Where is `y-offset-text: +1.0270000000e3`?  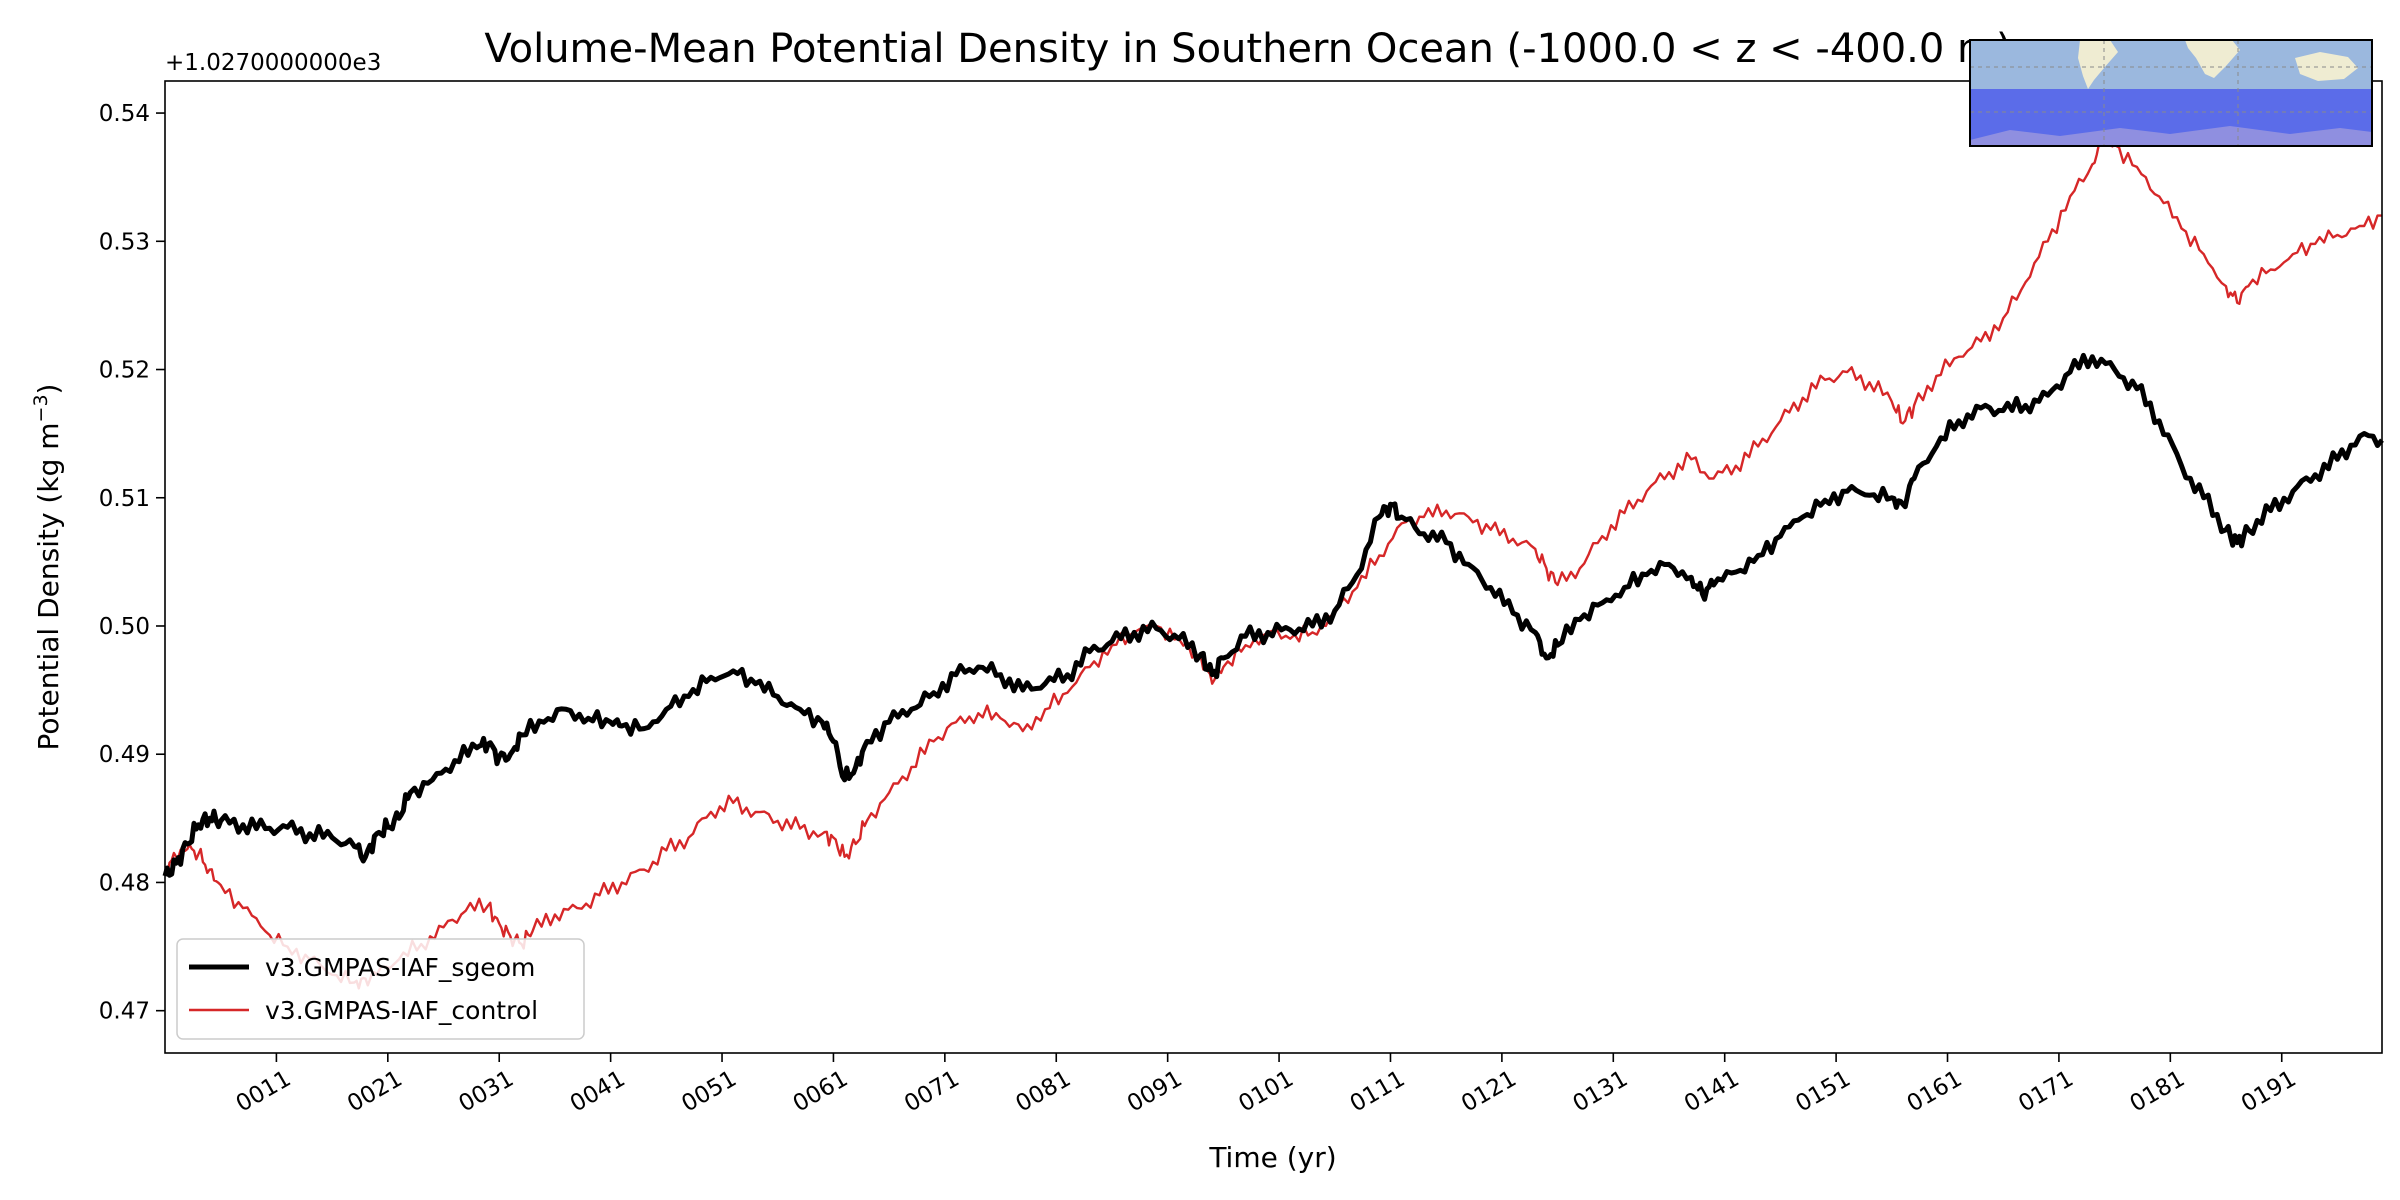
y-offset-text: +1.0270000000e3 is located at coordinates (273, 63).